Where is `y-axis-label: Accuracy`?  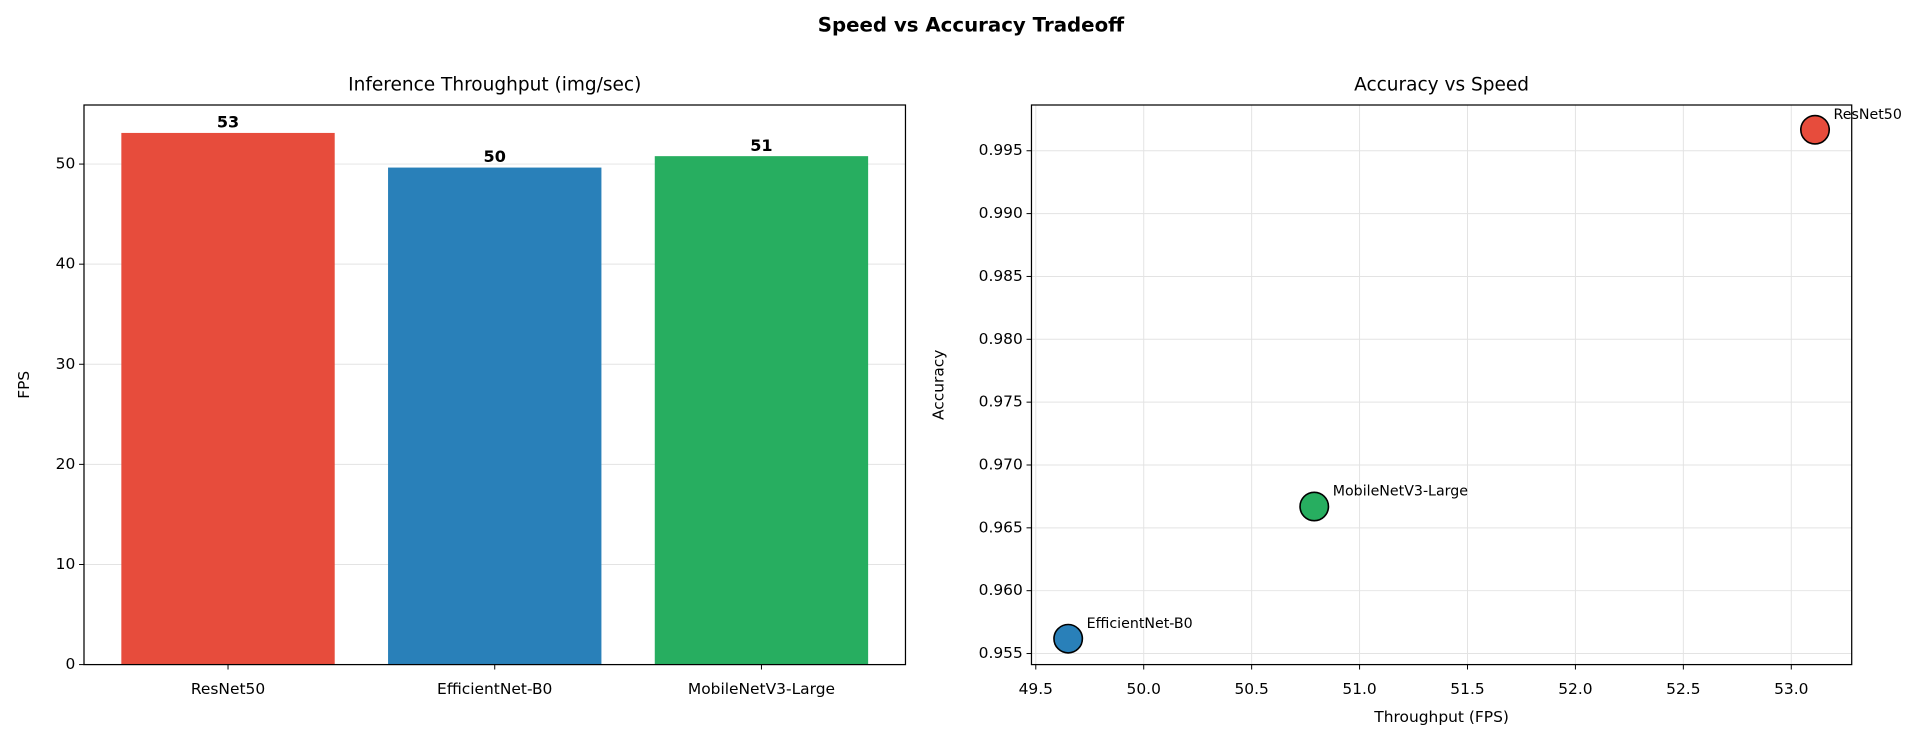 y-axis-label: Accuracy is located at coordinates (938, 385).